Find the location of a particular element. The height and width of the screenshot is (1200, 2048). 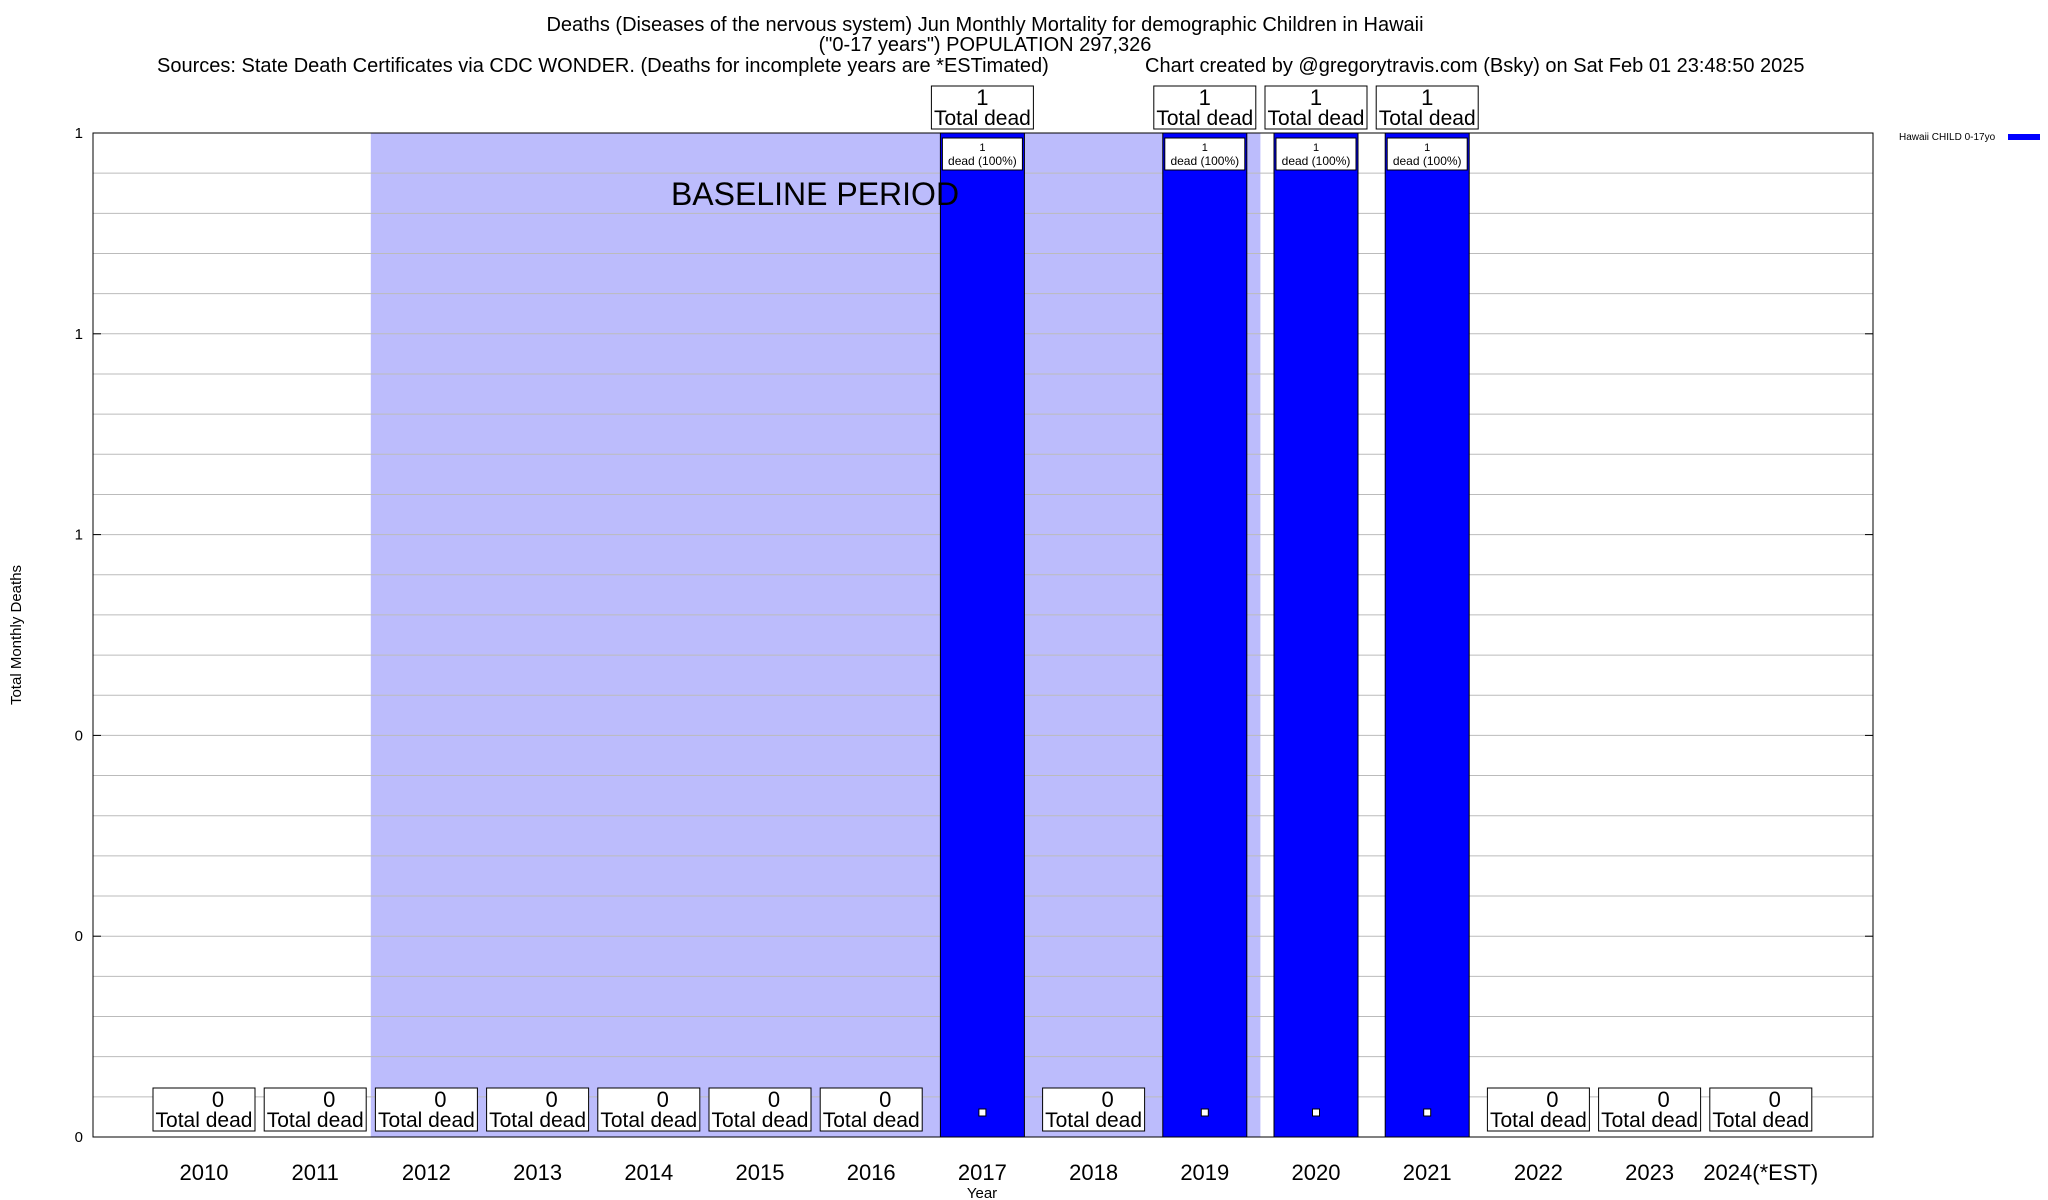

x-tick-label: 2011 is located at coordinates (315, 1172).